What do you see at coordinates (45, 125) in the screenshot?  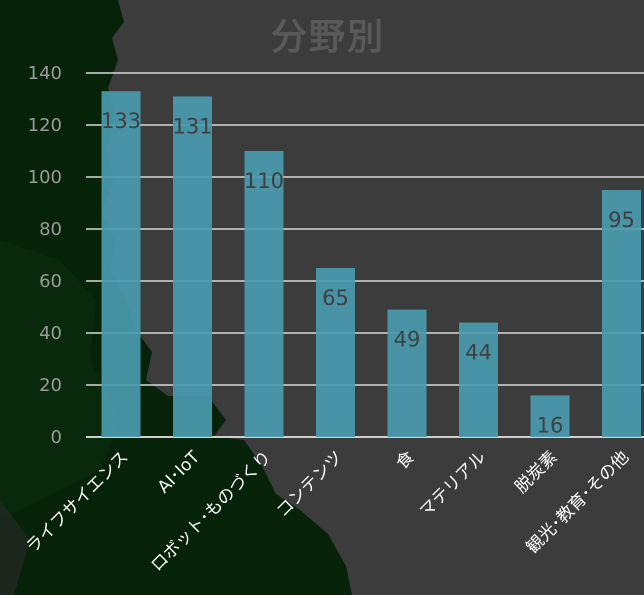 I see `y-tick-label: 120` at bounding box center [45, 125].